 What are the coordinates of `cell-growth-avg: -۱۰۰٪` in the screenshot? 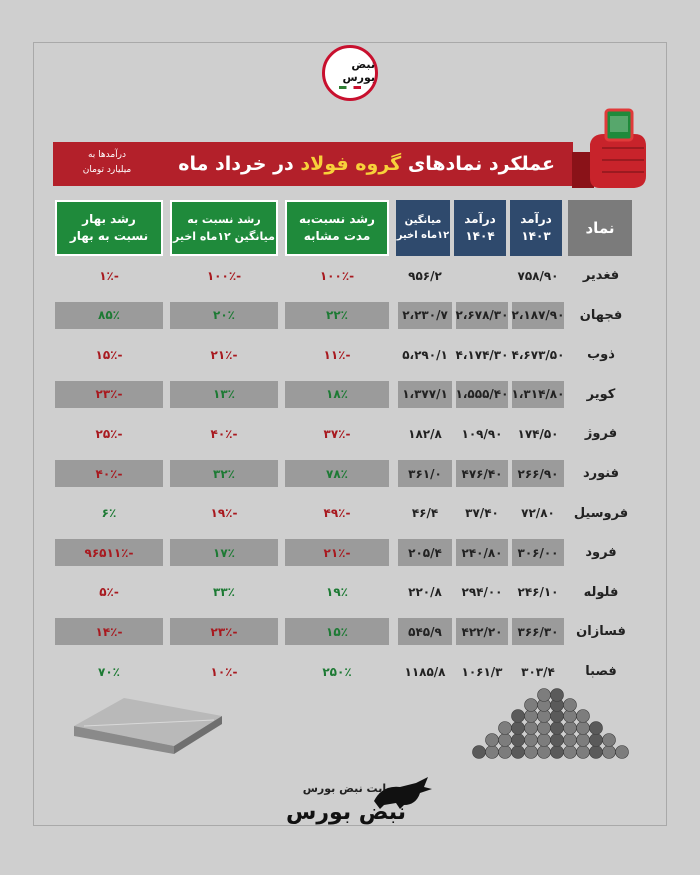 It's located at (224, 275).